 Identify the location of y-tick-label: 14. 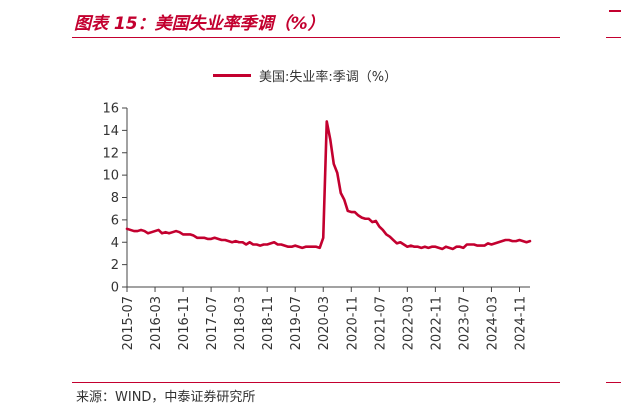
(110, 131).